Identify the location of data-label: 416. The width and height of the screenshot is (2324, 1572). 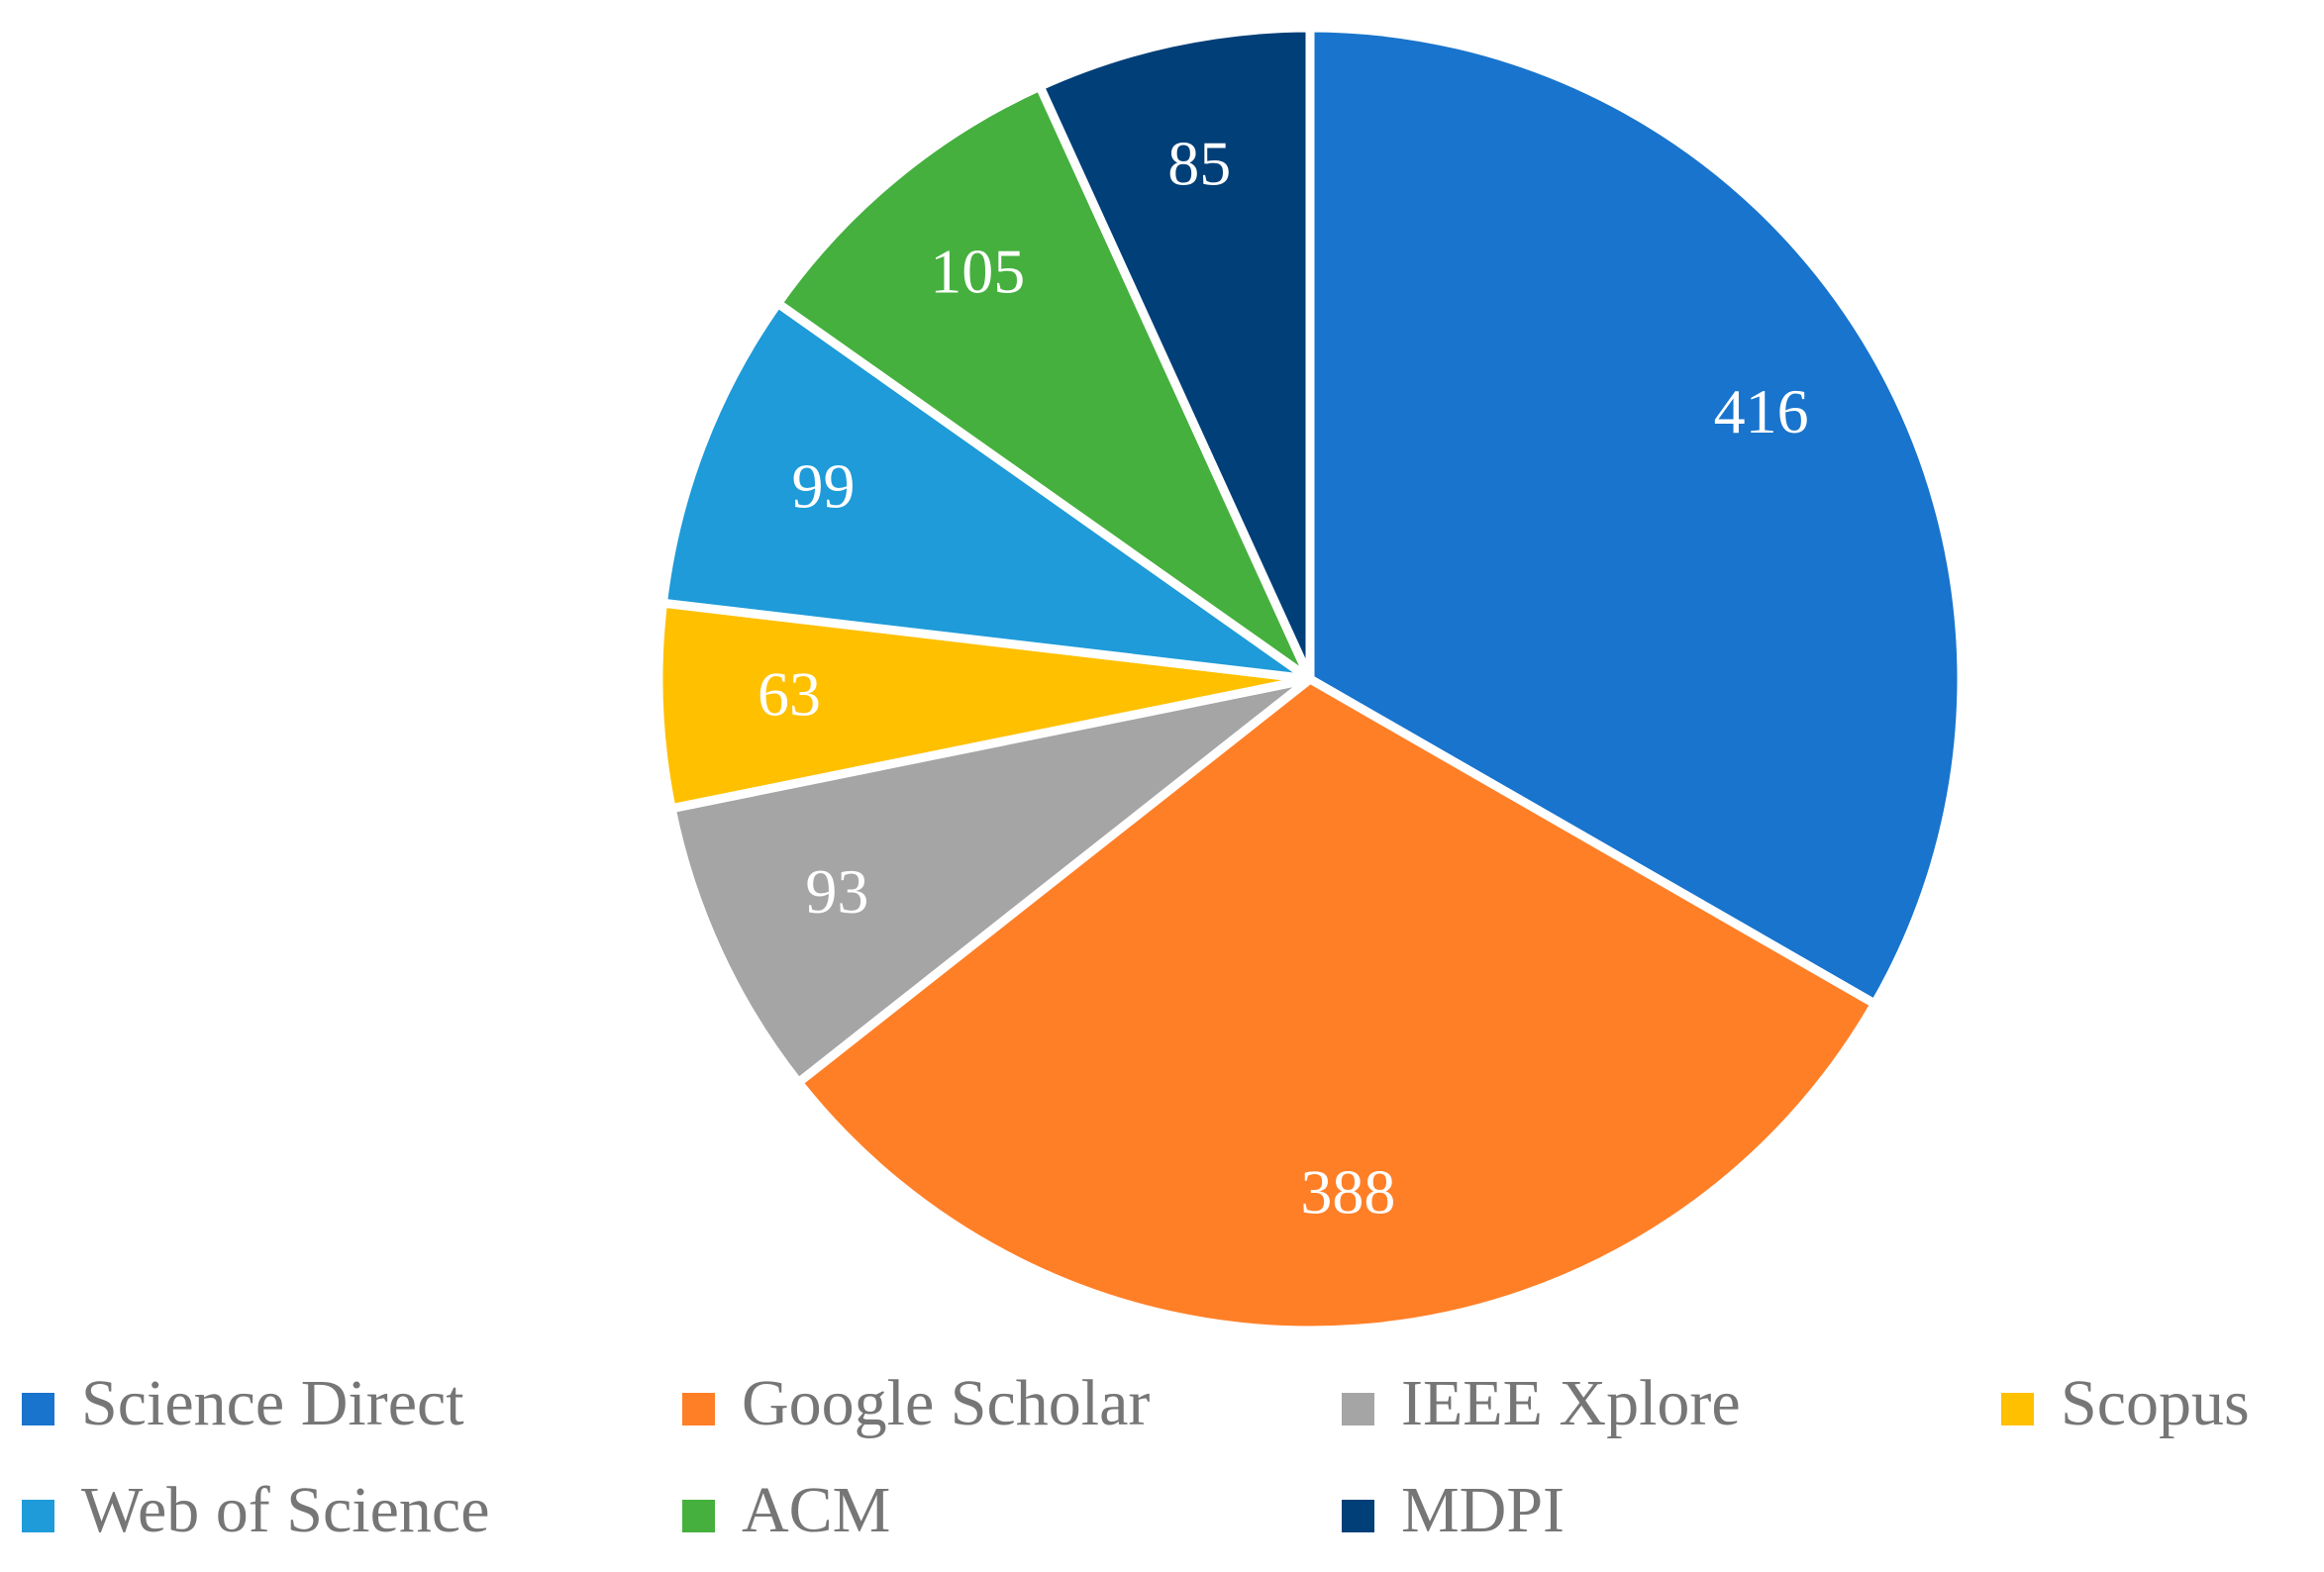
(1761, 411).